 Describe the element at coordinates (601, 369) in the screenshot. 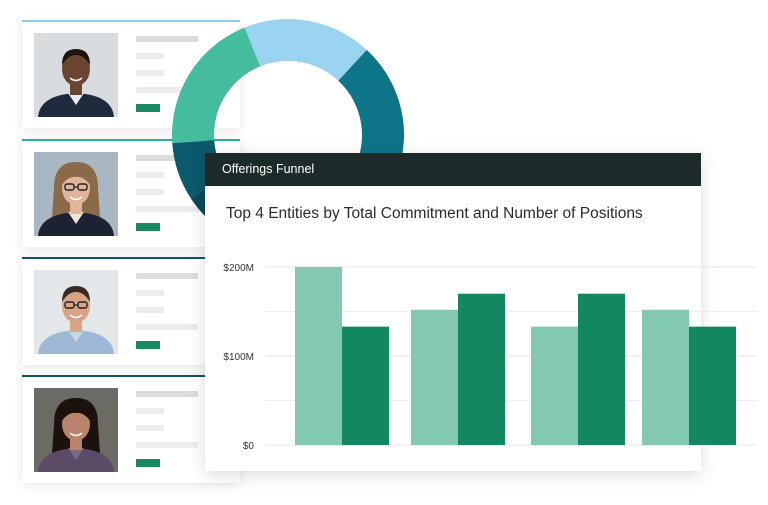

I see `bar-series2-entity3` at that location.